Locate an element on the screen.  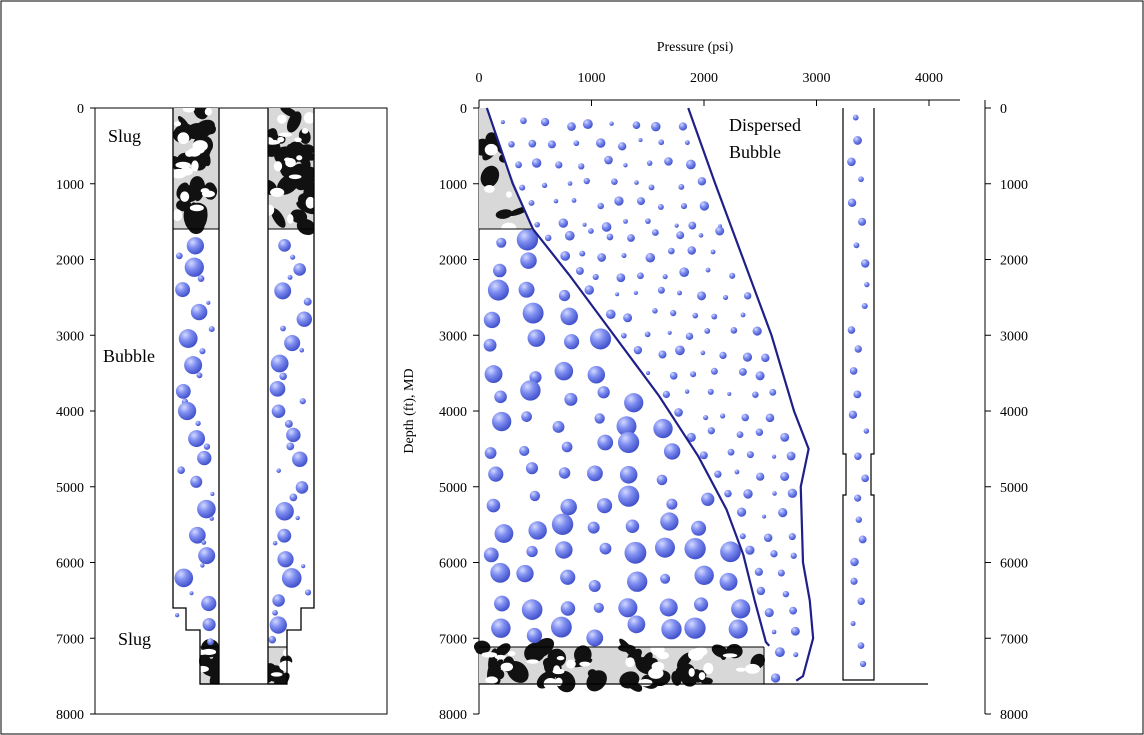
left-slug-texture is located at coordinates (243, 396).